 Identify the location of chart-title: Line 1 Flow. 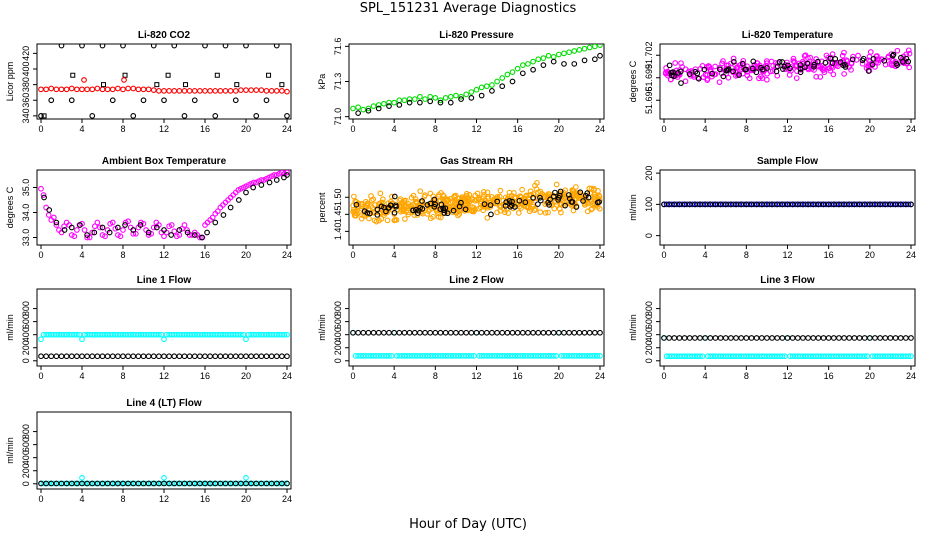
(164, 280).